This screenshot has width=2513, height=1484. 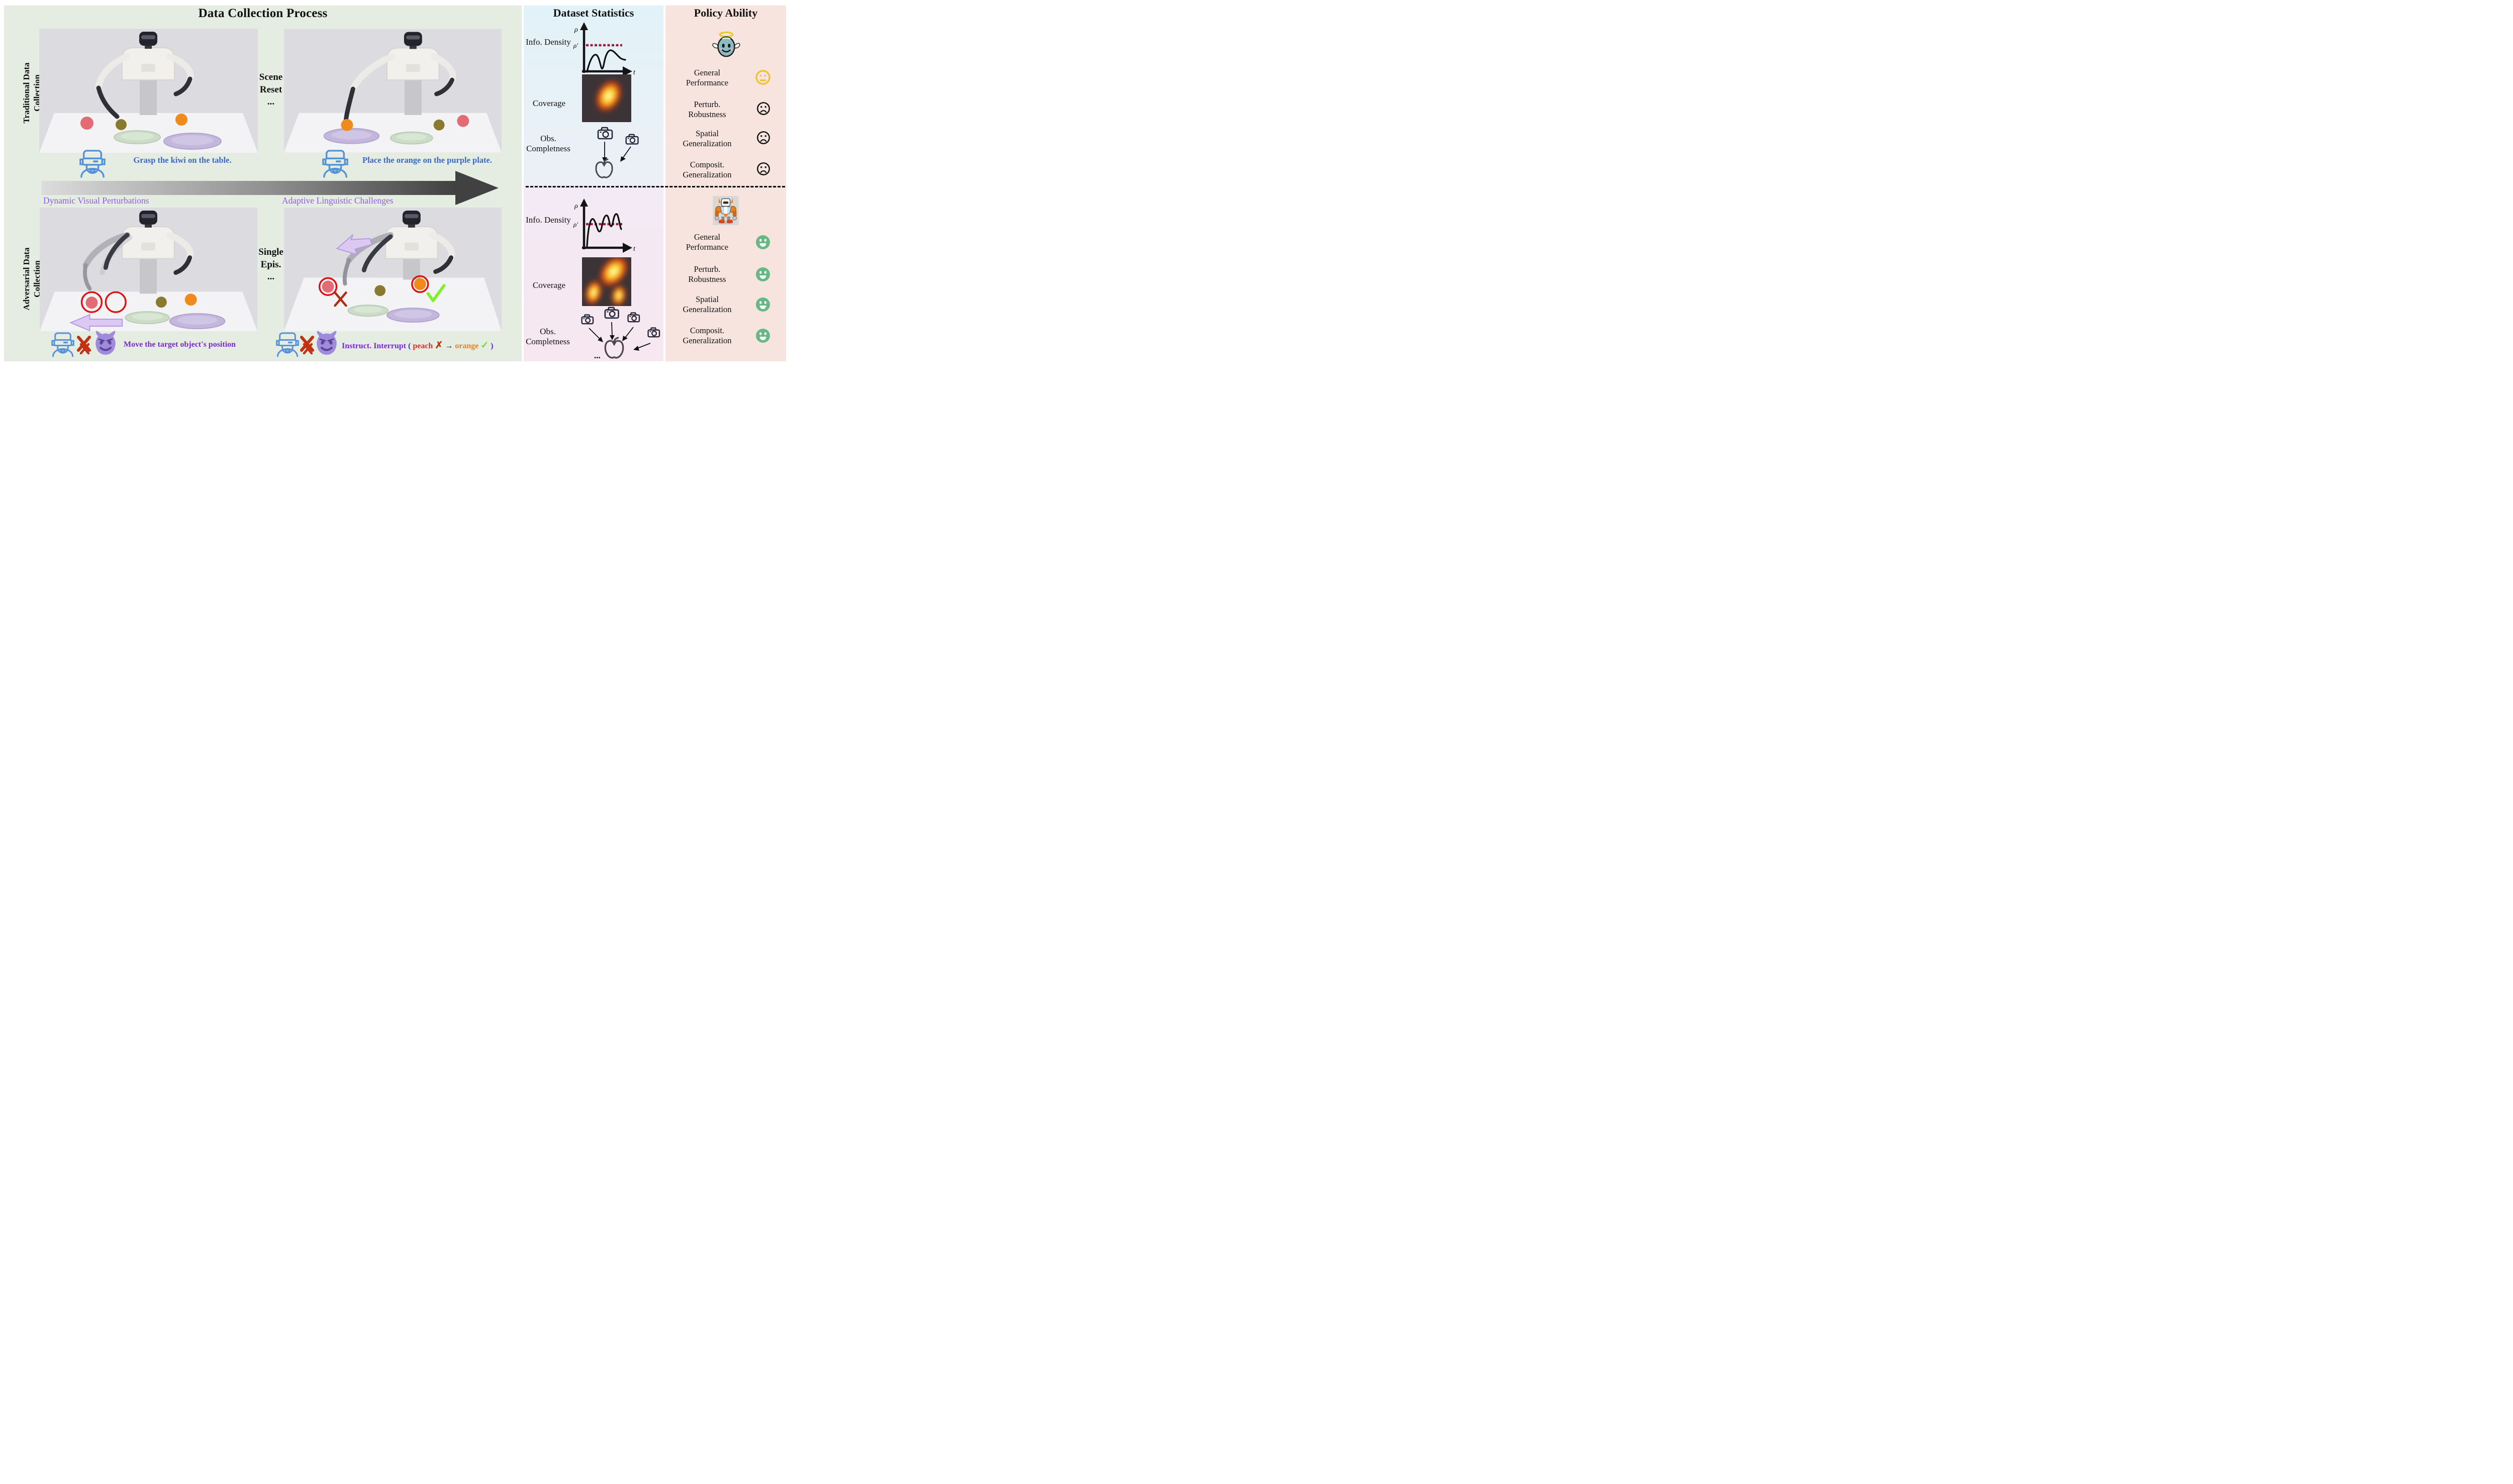 What do you see at coordinates (614, 348) in the screenshot?
I see `apple-icon` at bounding box center [614, 348].